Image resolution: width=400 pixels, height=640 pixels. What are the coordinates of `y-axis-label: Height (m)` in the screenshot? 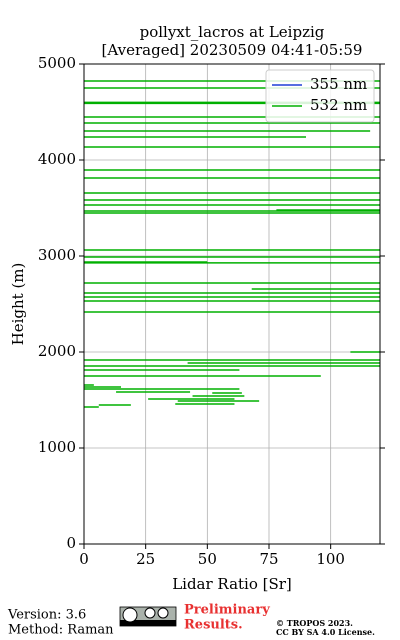 It's located at (18, 304).